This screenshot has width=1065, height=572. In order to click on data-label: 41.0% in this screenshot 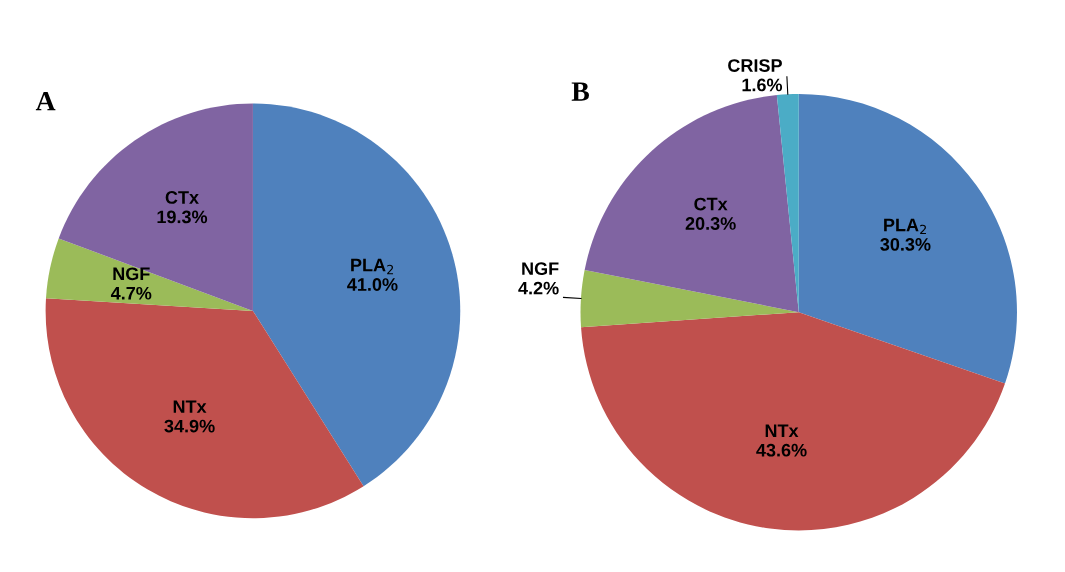, I will do `click(372, 284)`.